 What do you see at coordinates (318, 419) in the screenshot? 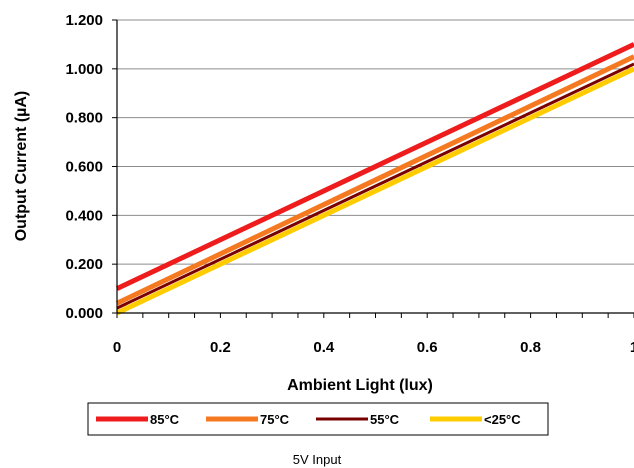
I see `legend: 85°C 75°C 55°C <25°C` at bounding box center [318, 419].